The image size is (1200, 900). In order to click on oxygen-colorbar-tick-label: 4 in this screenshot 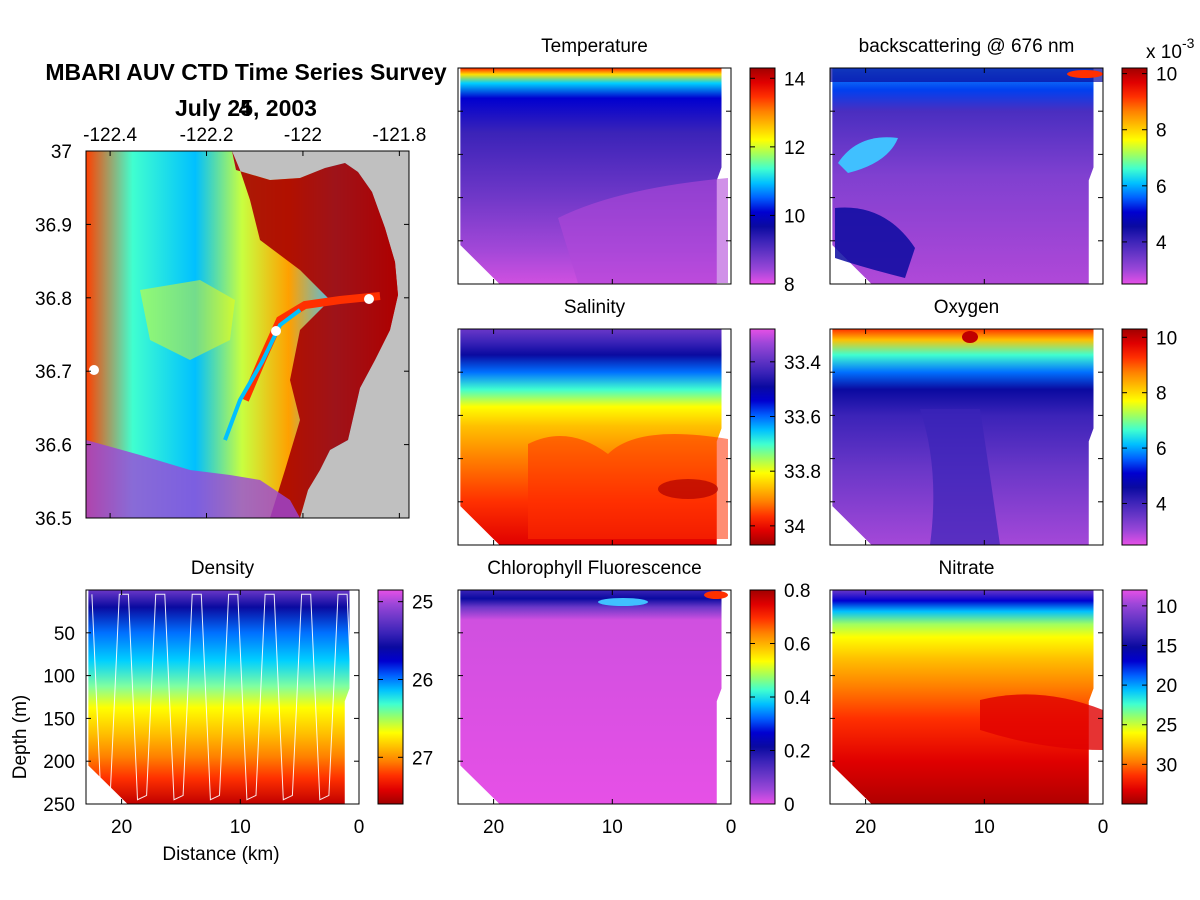, I will do `click(1161, 504)`.